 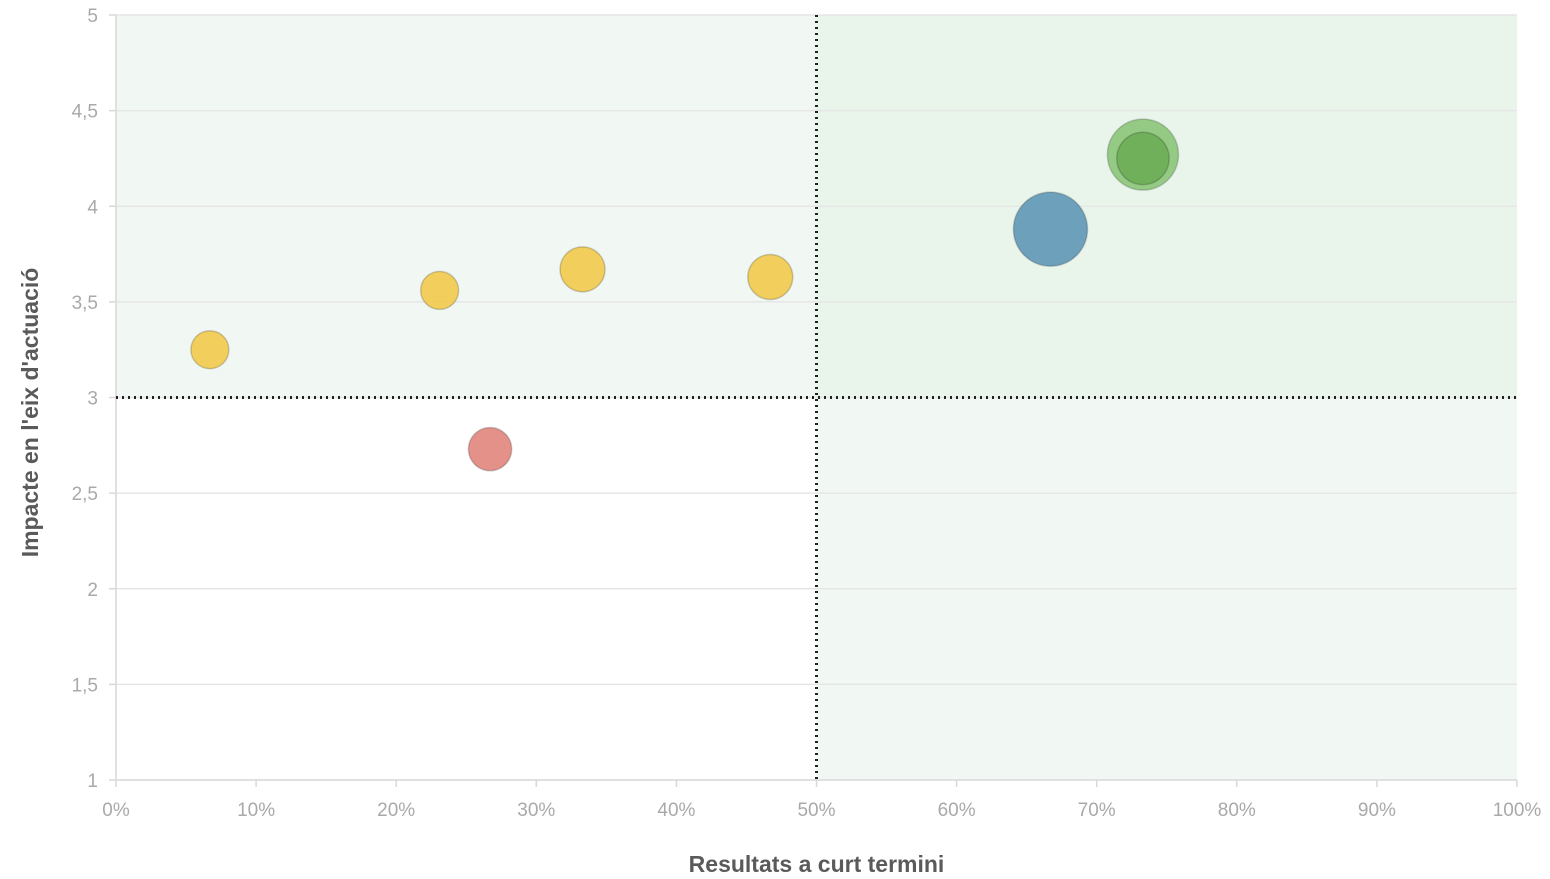 I want to click on y-tick-label: 3, so click(x=92, y=399).